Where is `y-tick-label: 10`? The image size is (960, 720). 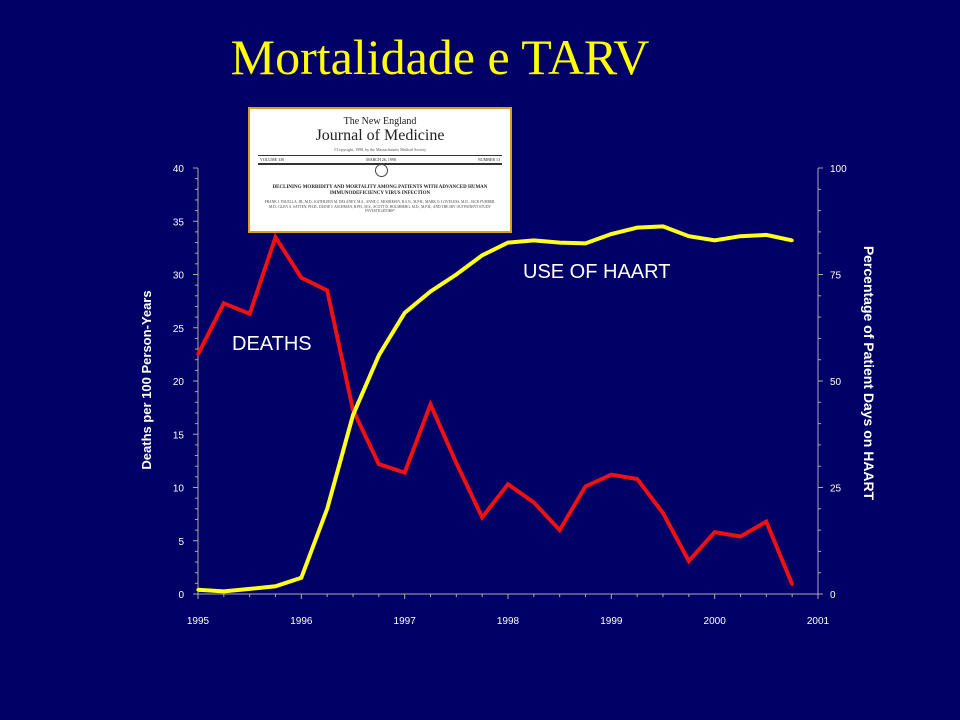
y-tick-label: 10 is located at coordinates (179, 489).